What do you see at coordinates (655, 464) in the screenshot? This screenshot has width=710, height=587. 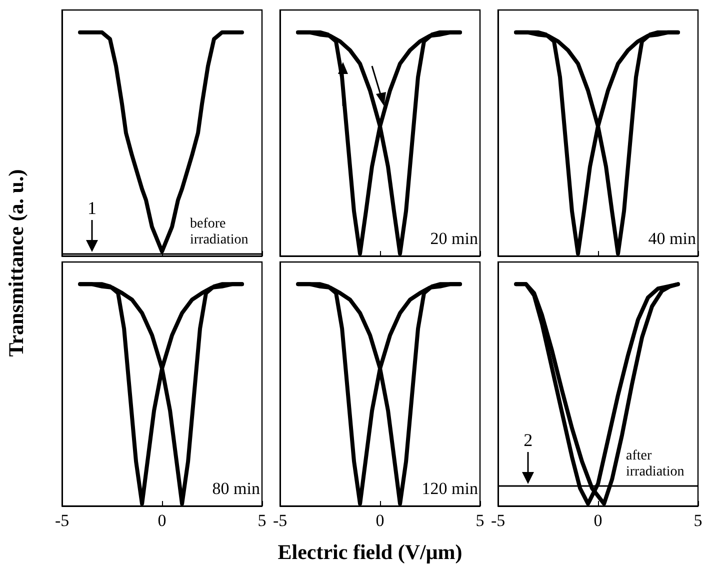 I see `annotation: after irradiation` at bounding box center [655, 464].